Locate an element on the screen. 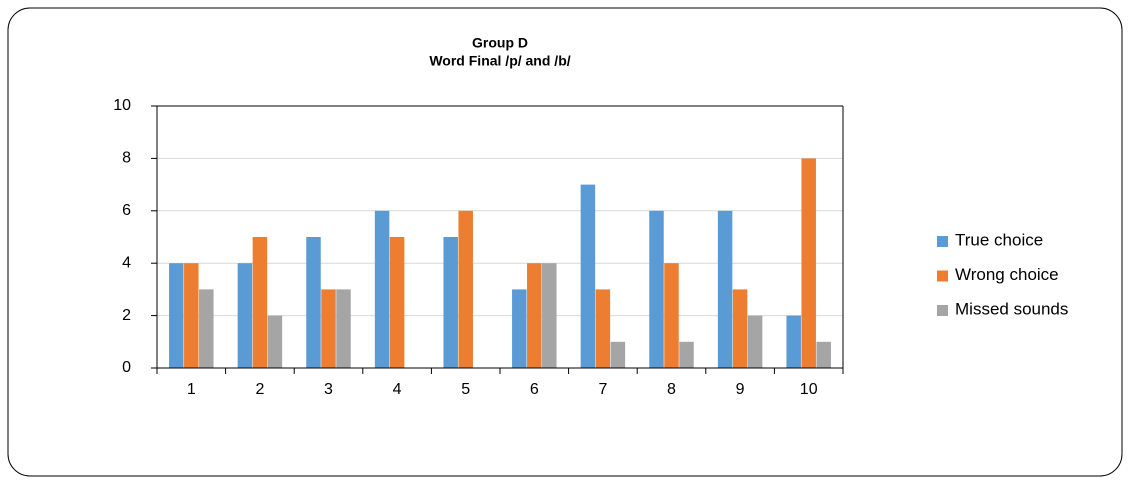  x-tick-label: 2 is located at coordinates (259, 389).